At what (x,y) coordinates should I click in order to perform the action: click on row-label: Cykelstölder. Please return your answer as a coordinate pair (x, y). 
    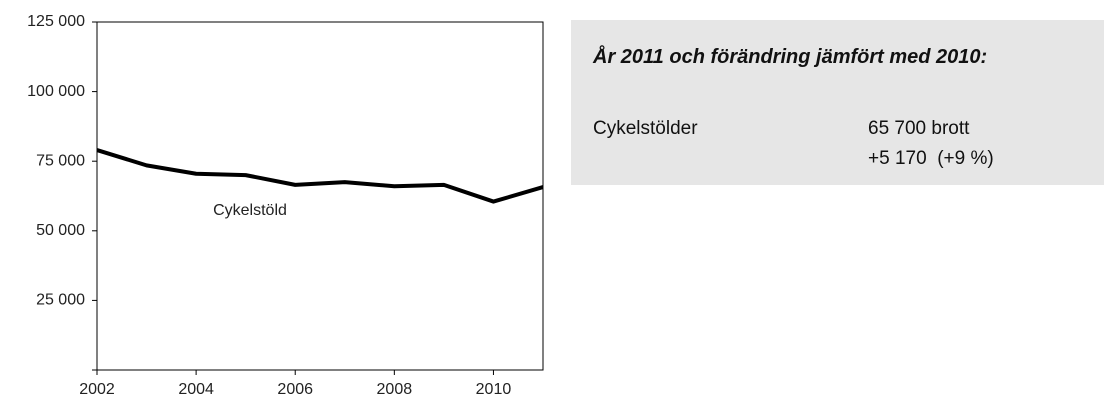
    Looking at the image, I should click on (645, 128).